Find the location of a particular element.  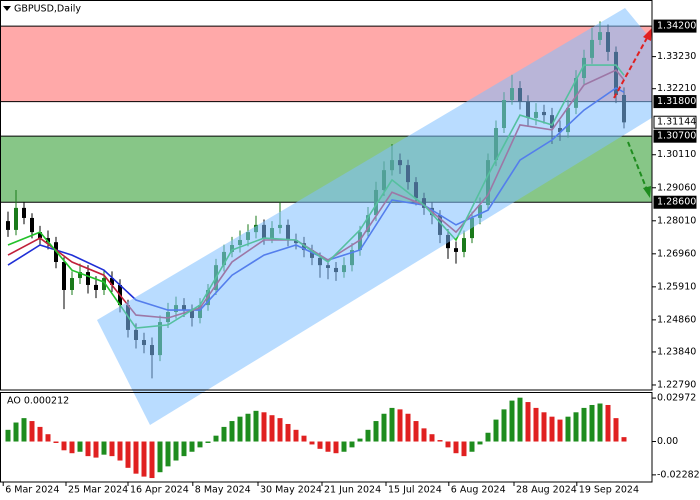

level-label: 1.30700 is located at coordinates (676, 136).